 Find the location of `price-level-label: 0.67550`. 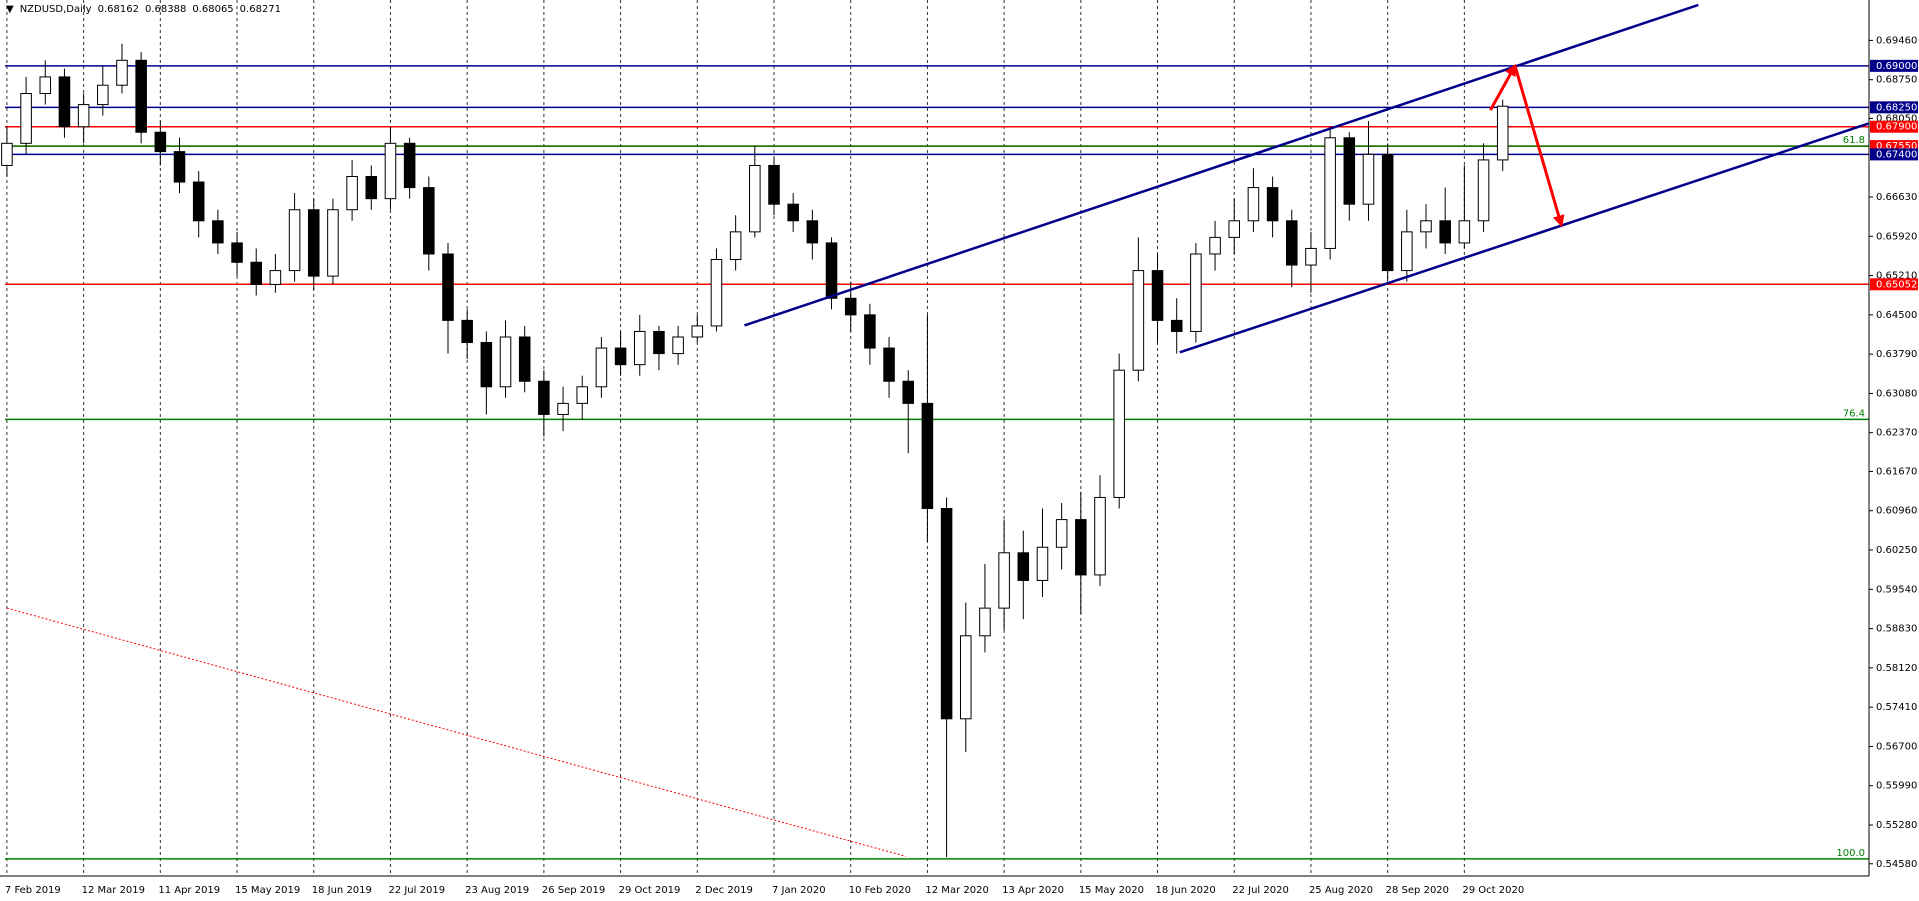

price-level-label: 0.67550 is located at coordinates (1896, 146).